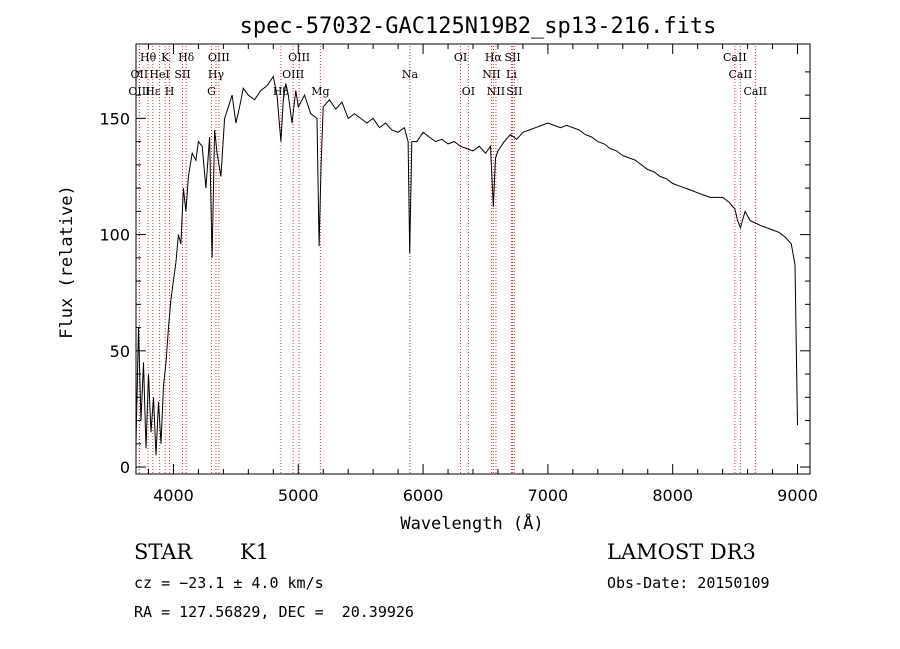 This screenshot has width=900, height=649. I want to click on line-label-8: Hδ, so click(186, 57).